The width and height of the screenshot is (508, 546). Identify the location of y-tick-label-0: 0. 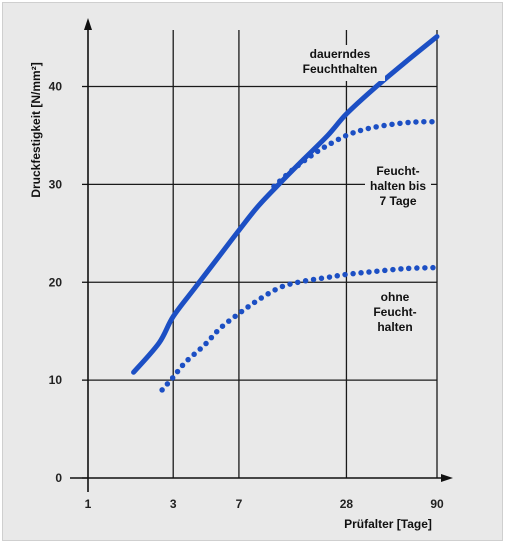
(58, 478).